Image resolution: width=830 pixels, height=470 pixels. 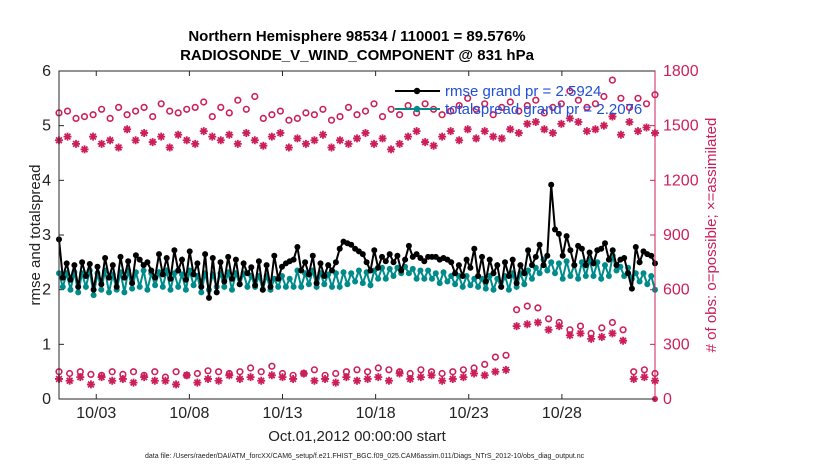 I want to click on y-right-tick-label: 1800, so click(x=681, y=71).